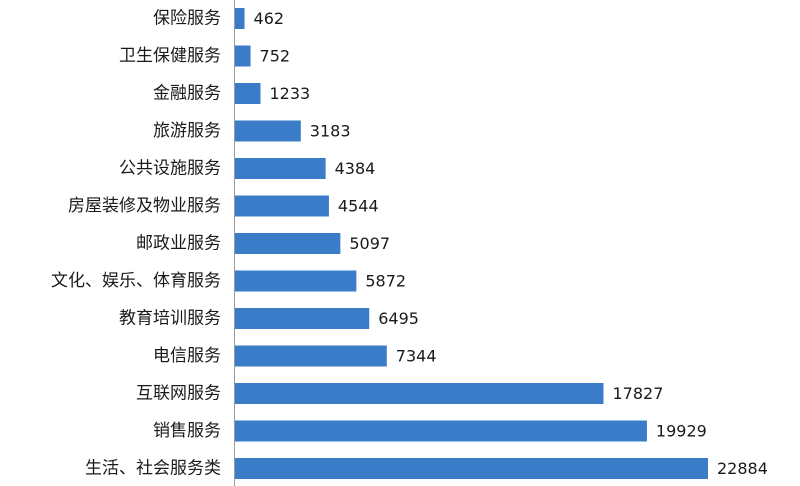 The image size is (800, 486). What do you see at coordinates (187, 19) in the screenshot?
I see `category-label-0: 保险服务` at bounding box center [187, 19].